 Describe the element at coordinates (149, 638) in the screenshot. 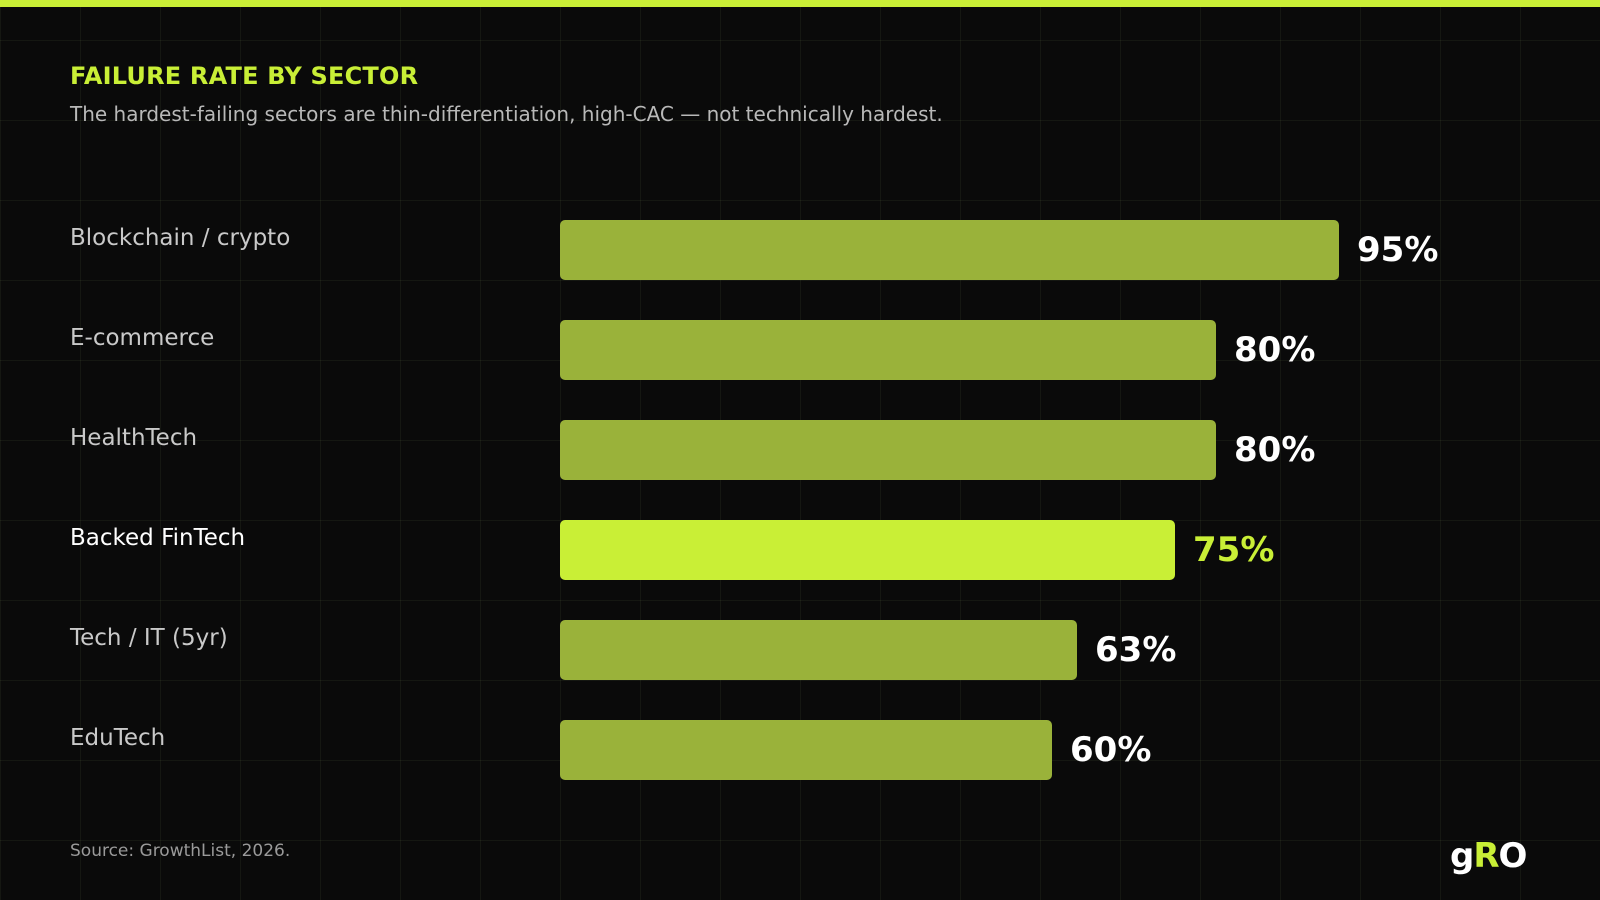

I see `category-label: Tech / IT (5yr)` at that location.